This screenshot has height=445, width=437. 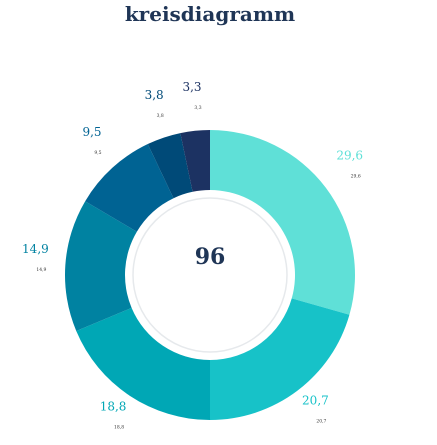 What do you see at coordinates (91, 132) in the screenshot?
I see `slice-label-5: 9,5` at bounding box center [91, 132].